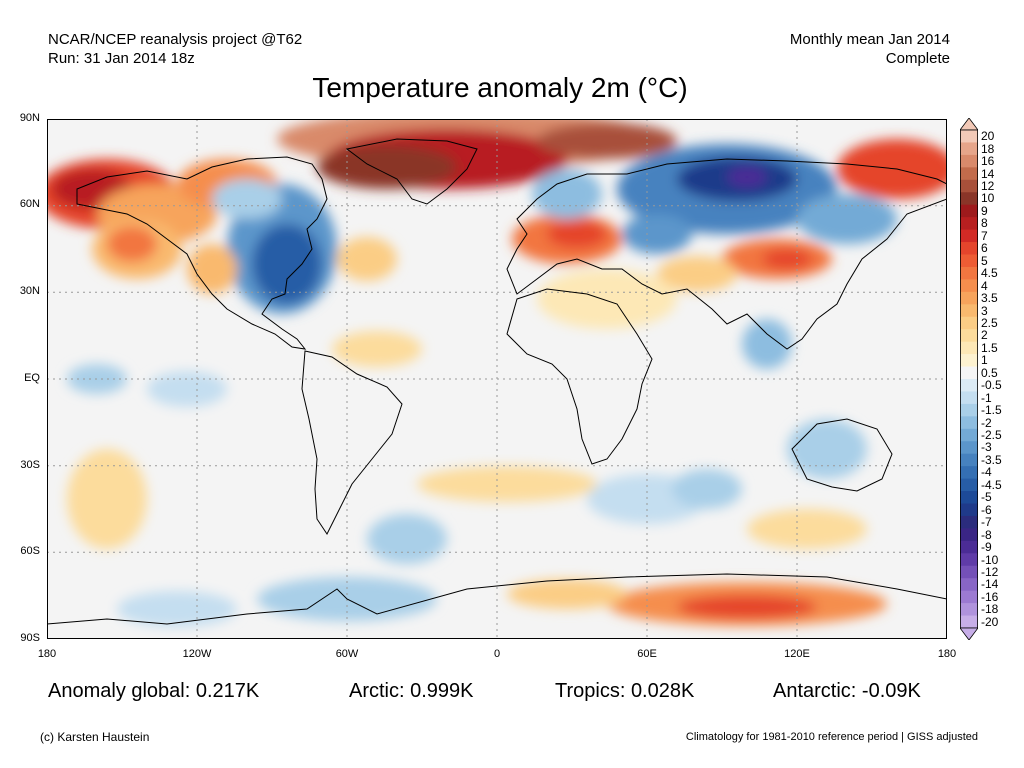 The width and height of the screenshot is (1024, 768). What do you see at coordinates (30, 465) in the screenshot?
I see `lat-label: 30S` at bounding box center [30, 465].